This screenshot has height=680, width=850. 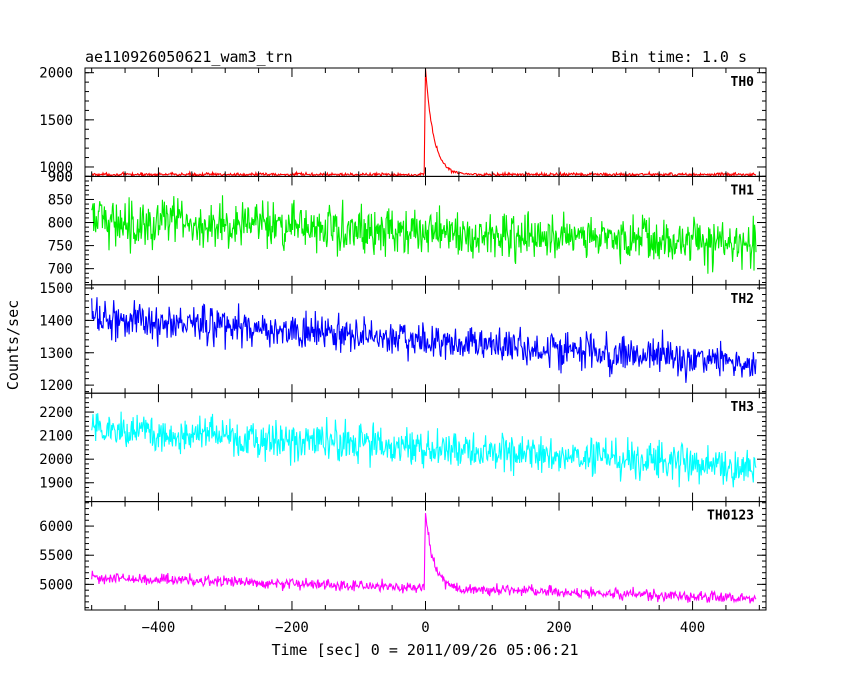 I want to click on series-th3, so click(x=424, y=449).